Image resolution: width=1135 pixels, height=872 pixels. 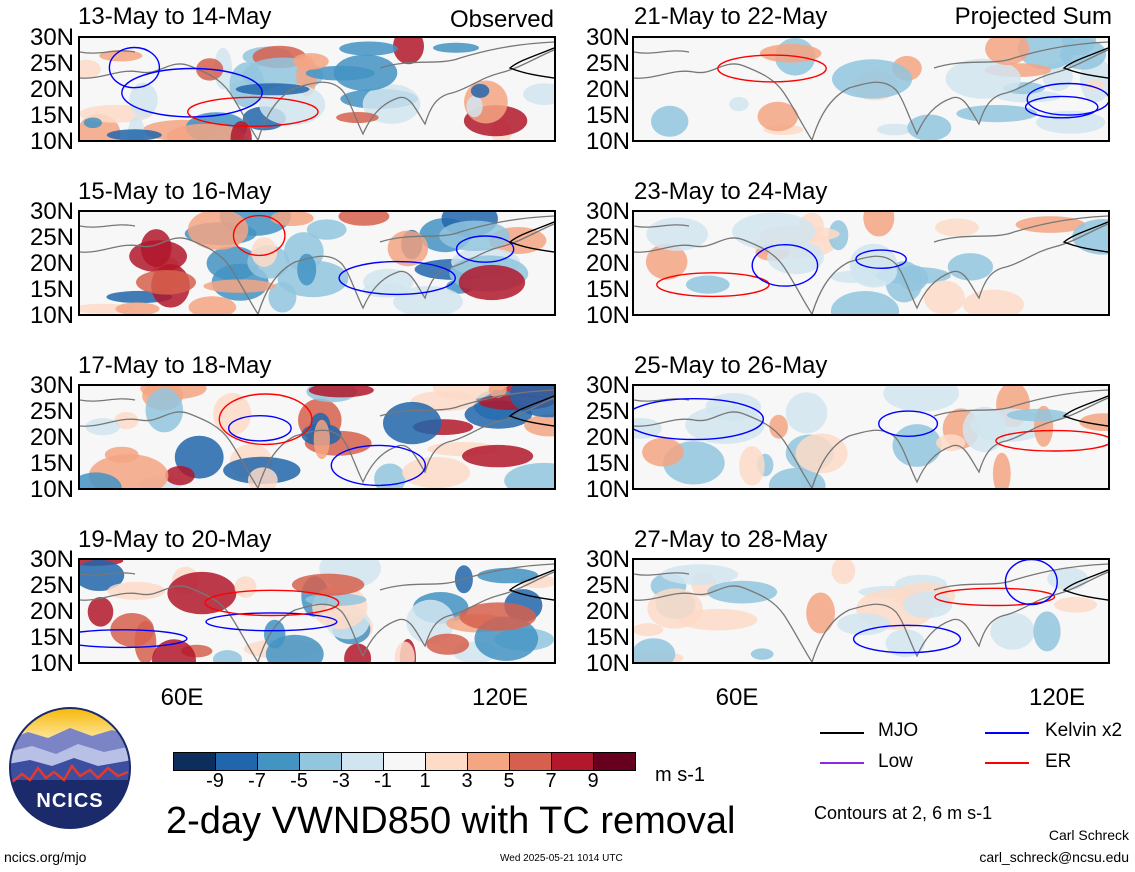 I want to click on legend-label-low: Low, so click(x=895, y=761).